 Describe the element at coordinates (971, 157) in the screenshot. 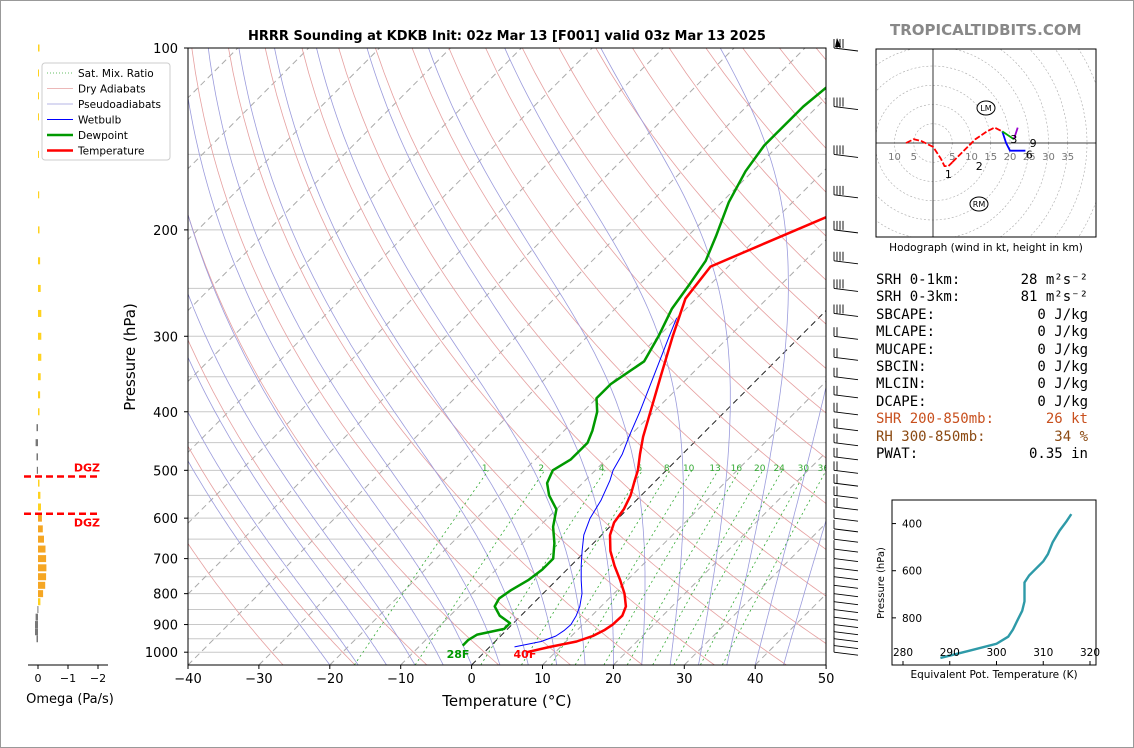

I see `hodo-ring-label: 10` at that location.